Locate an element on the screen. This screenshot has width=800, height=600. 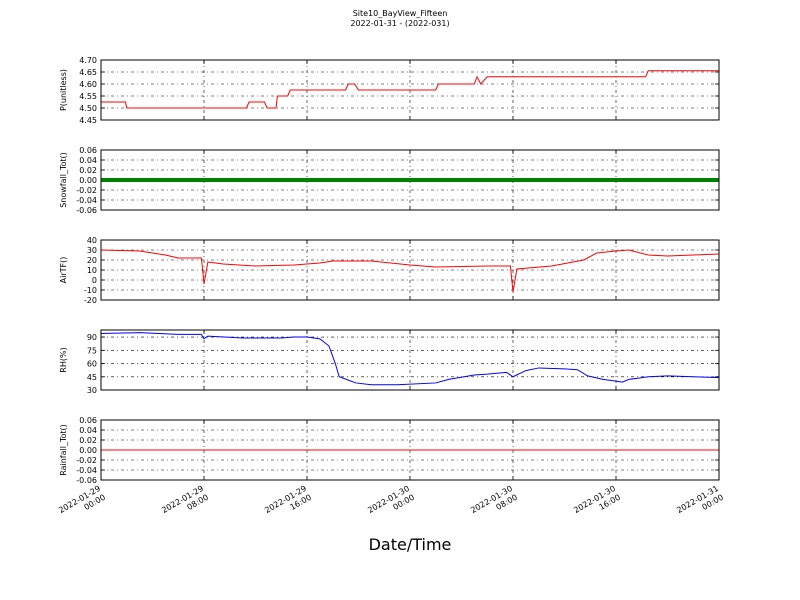
y-tick-label: 4.65 is located at coordinates (88, 72).